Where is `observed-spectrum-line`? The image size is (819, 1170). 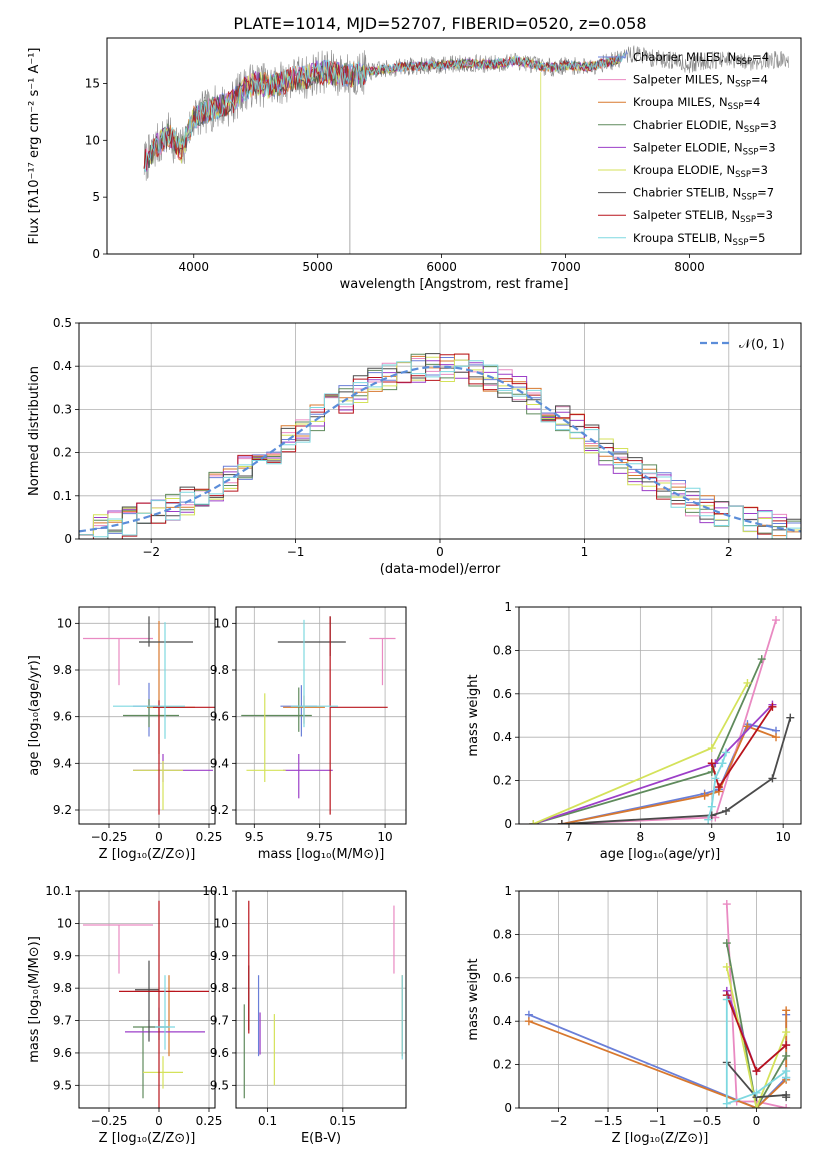 observed-spectrum-line is located at coordinates (466, 113).